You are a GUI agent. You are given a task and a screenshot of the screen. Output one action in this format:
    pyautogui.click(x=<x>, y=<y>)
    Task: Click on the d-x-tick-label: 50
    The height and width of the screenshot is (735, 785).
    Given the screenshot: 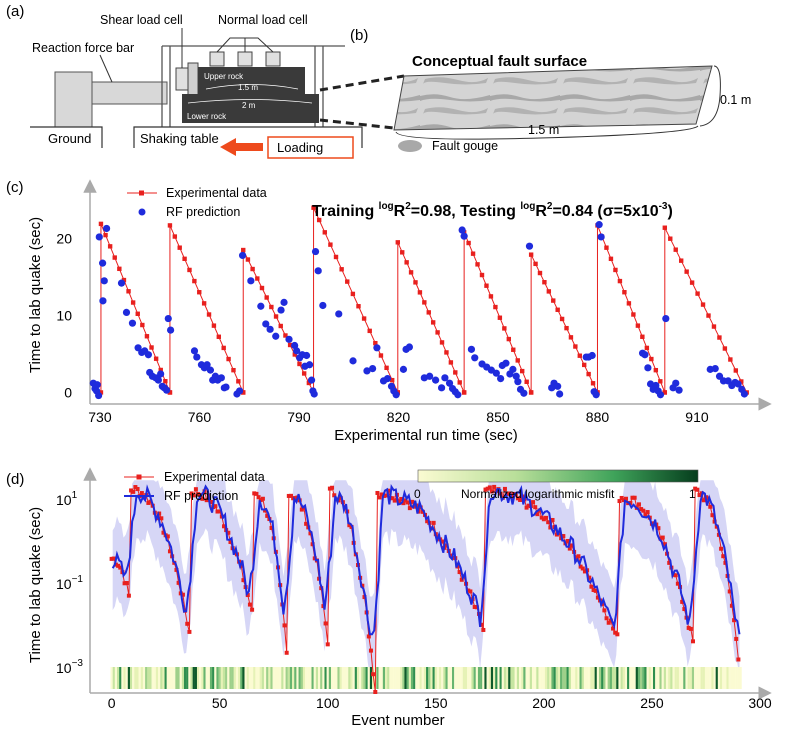 What is the action you would take?
    pyautogui.click(x=220, y=703)
    